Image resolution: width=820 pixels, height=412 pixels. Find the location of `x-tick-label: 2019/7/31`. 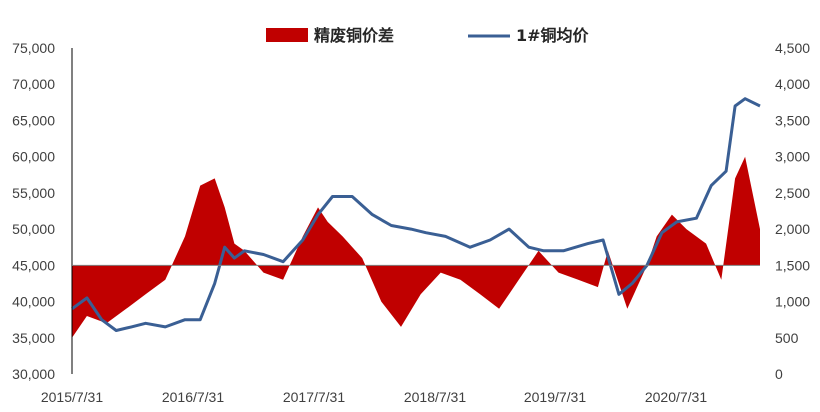

x-tick-label: 2019/7/31 is located at coordinates (555, 397).